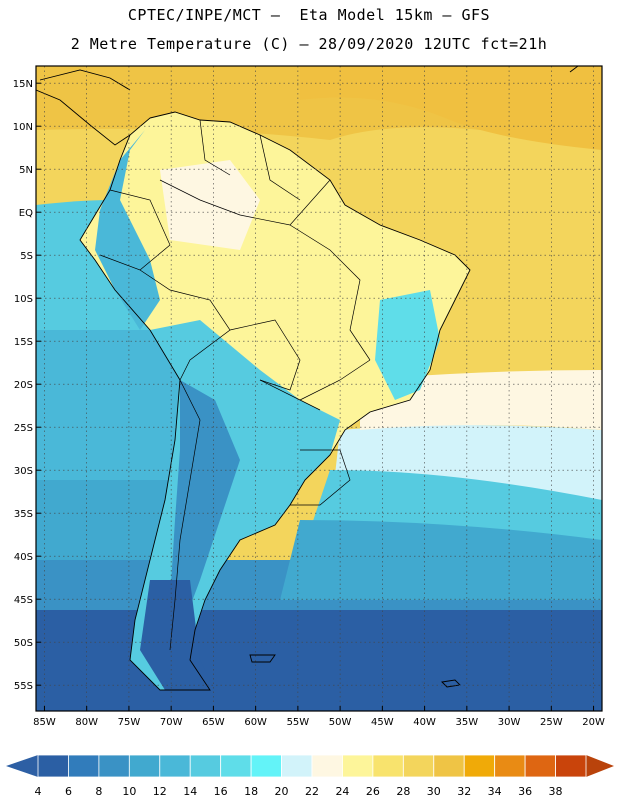 This screenshot has width=618, height=800. What do you see at coordinates (127, 230) in the screenshot?
I see `northern-andes-cool` at bounding box center [127, 230].